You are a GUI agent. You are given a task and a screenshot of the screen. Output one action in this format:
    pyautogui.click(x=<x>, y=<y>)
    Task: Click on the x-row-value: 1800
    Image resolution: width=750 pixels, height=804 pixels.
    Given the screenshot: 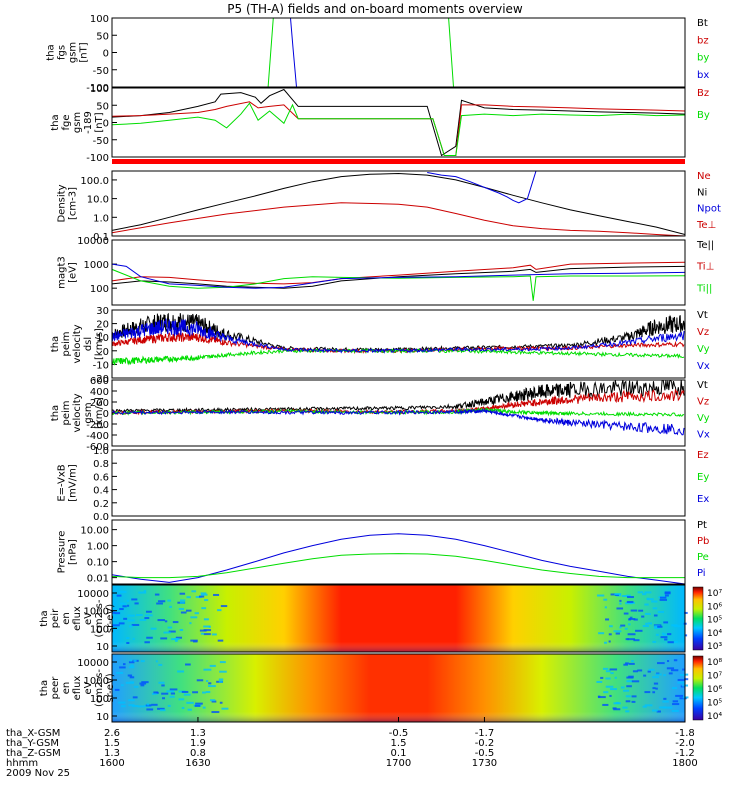 What is the action you would take?
    pyautogui.click(x=684, y=763)
    